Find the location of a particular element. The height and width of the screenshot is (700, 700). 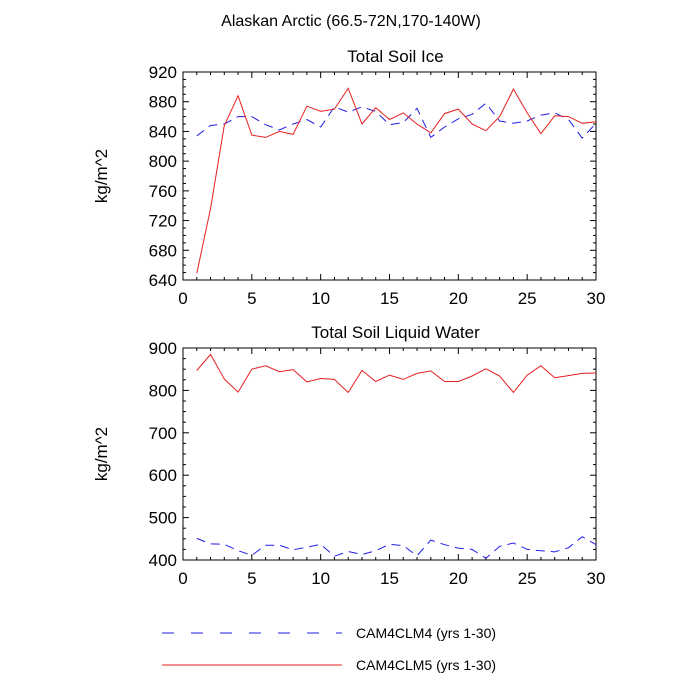

panel-title: Total Soil Ice is located at coordinates (395, 56).